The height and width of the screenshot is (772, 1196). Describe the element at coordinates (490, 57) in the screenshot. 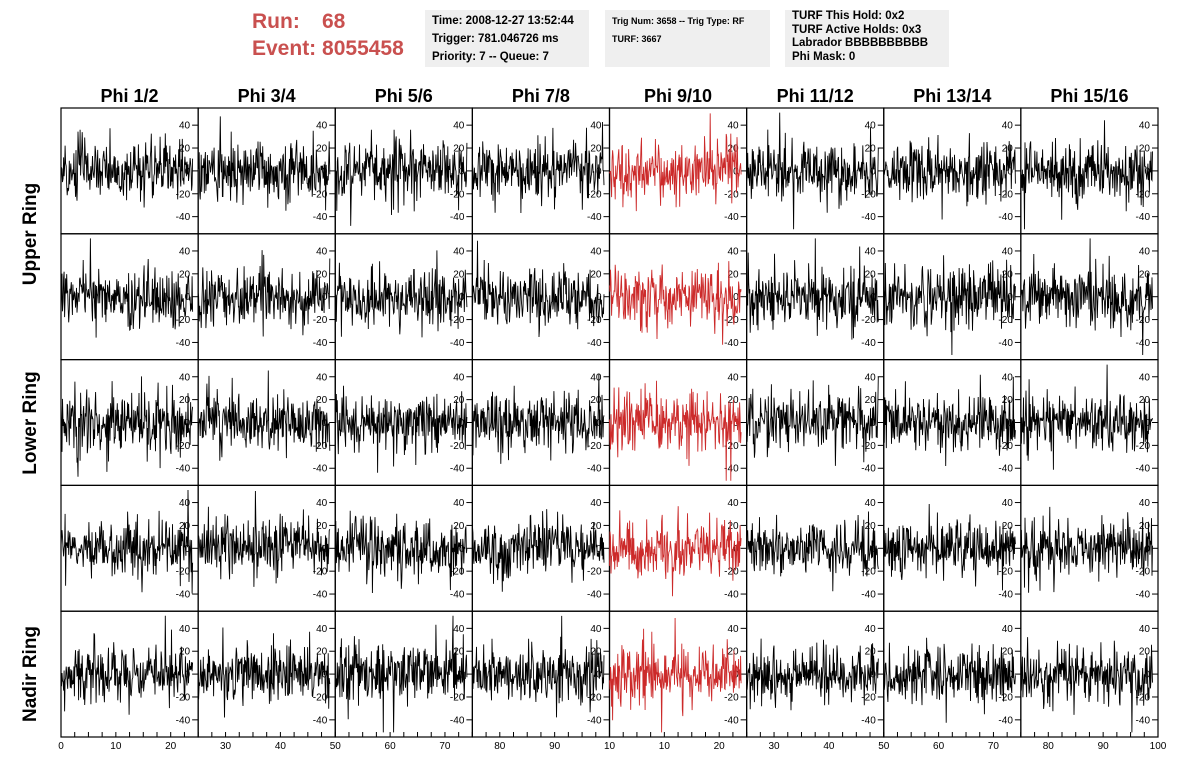

I see `priority-line: Priority: 7 -- Queue: 7` at that location.